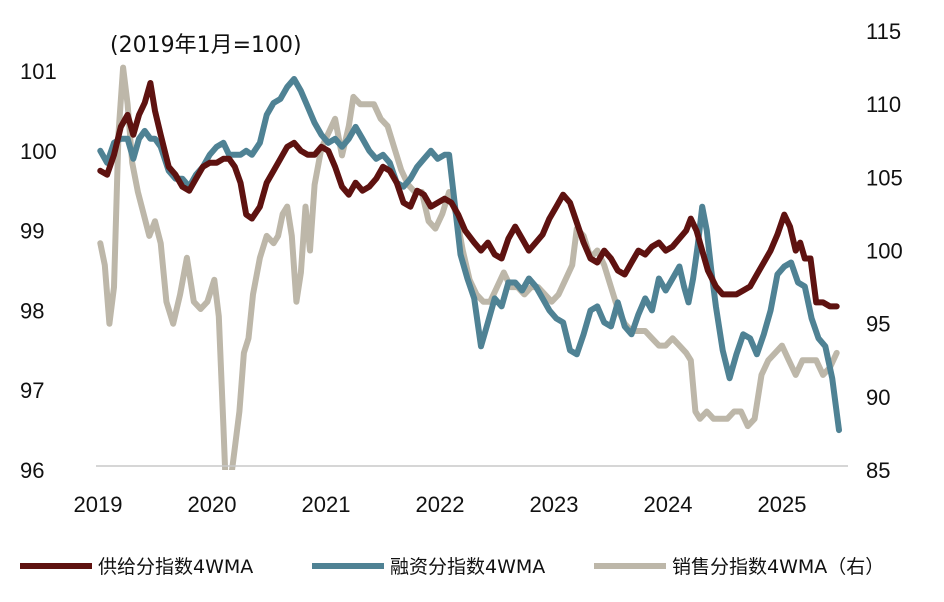 Image resolution: width=944 pixels, height=602 pixels. I want to click on y-right-tick-label: 105, so click(884, 177).